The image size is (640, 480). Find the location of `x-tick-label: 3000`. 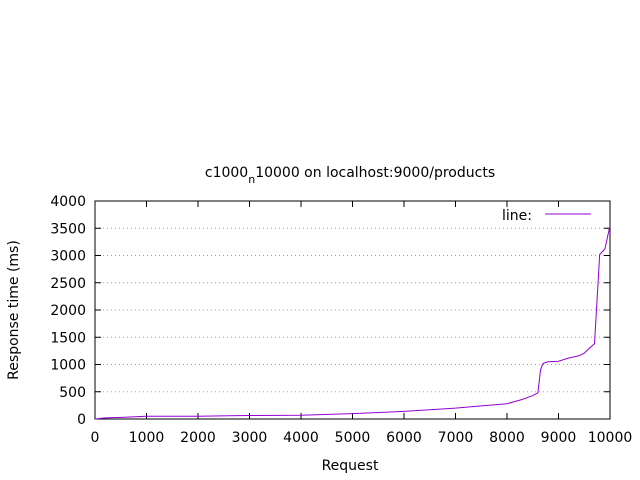

x-tick-label: 3000 is located at coordinates (250, 438).